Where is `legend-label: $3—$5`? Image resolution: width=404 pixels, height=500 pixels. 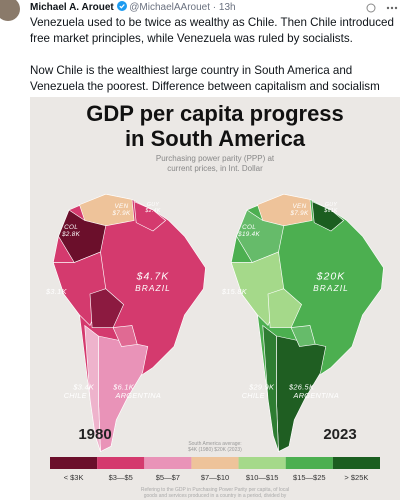
legend-label: $3—$5 is located at coordinates (121, 477).